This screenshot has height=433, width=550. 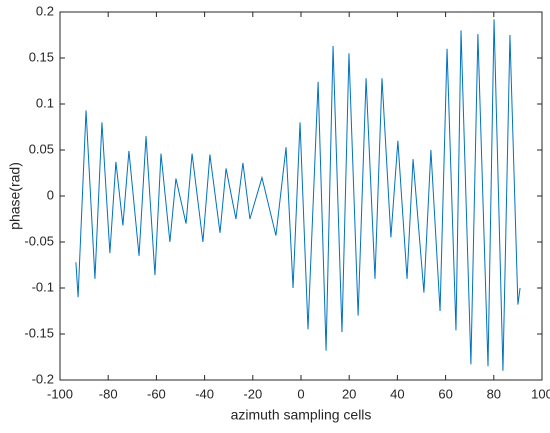 I want to click on x-tick-label: 60, so click(x=445, y=393).